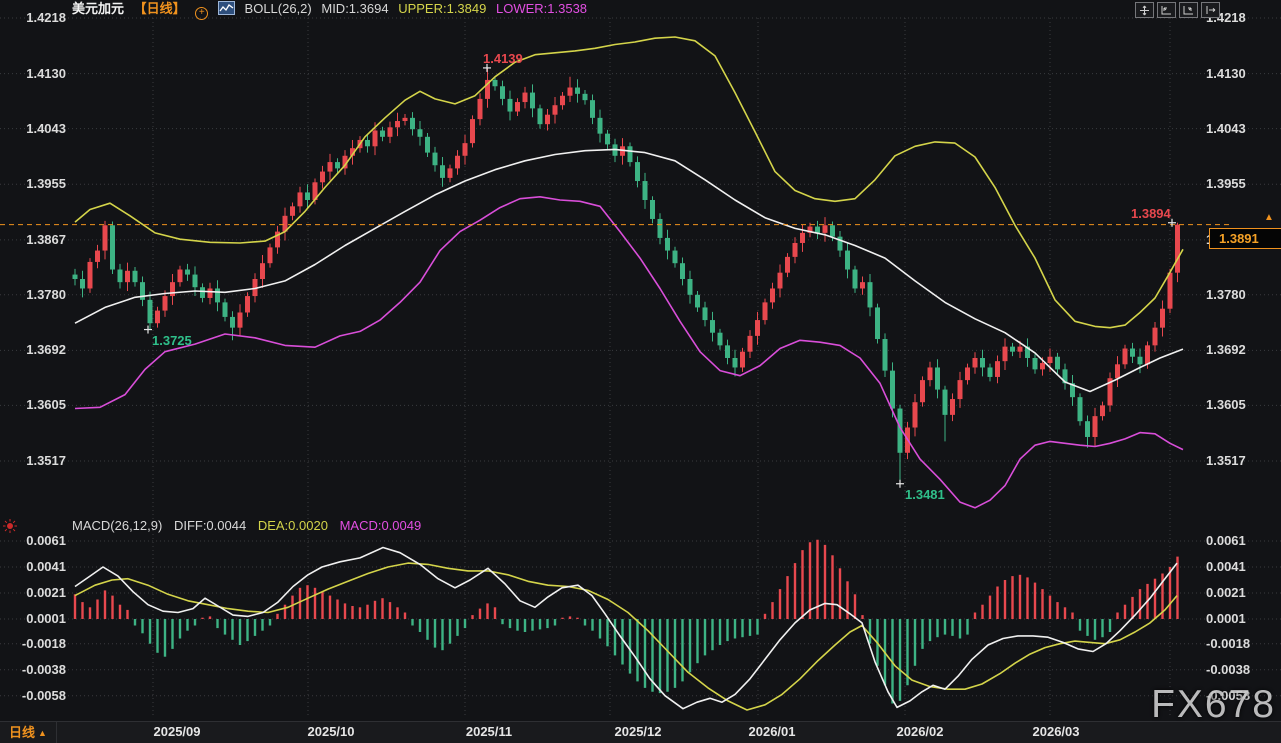  What do you see at coordinates (1245, 238) in the screenshot?
I see `current-price-box: 1.3891` at bounding box center [1245, 238].